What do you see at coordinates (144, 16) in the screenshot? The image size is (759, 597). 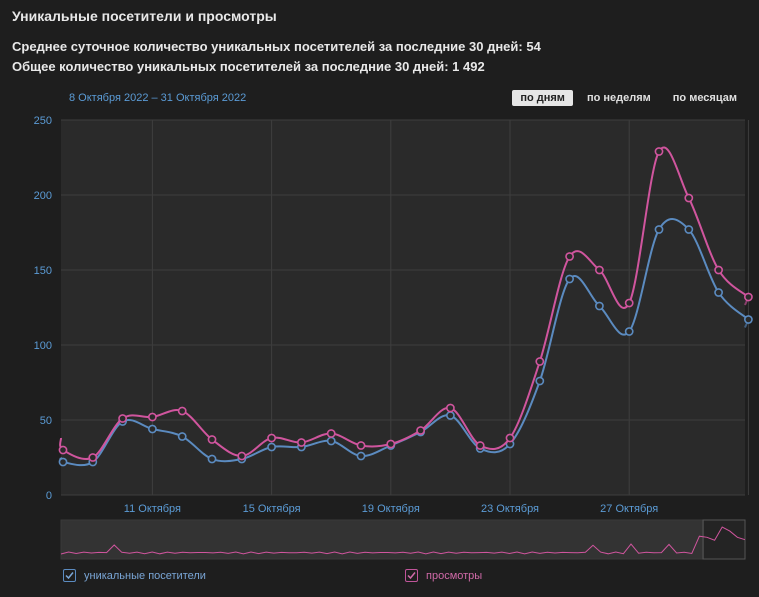 I see `page-title: Уникальные посетители и просмотры` at bounding box center [144, 16].